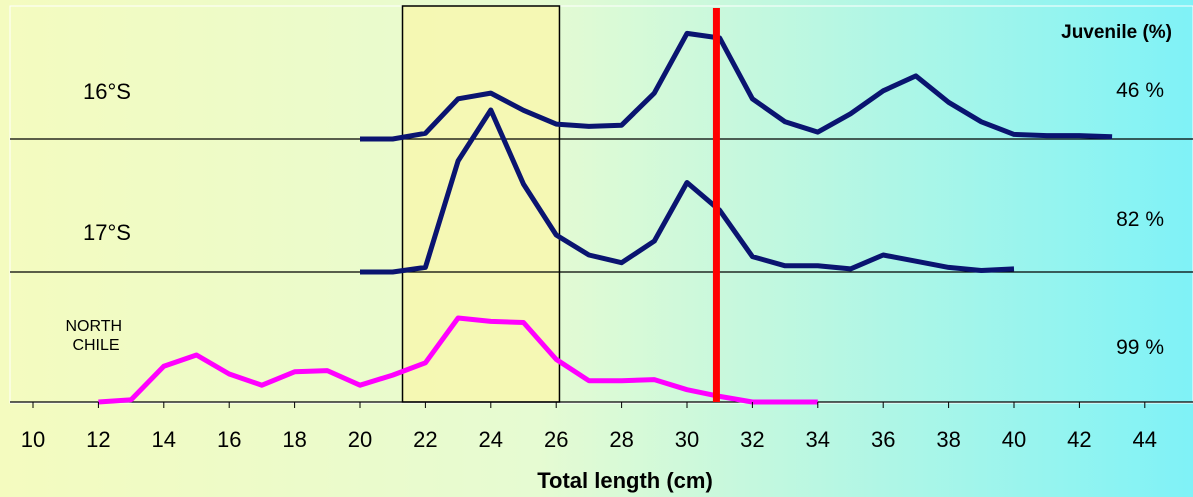  Describe the element at coordinates (360, 439) in the screenshot. I see `x-tick-label-20: 20` at that location.